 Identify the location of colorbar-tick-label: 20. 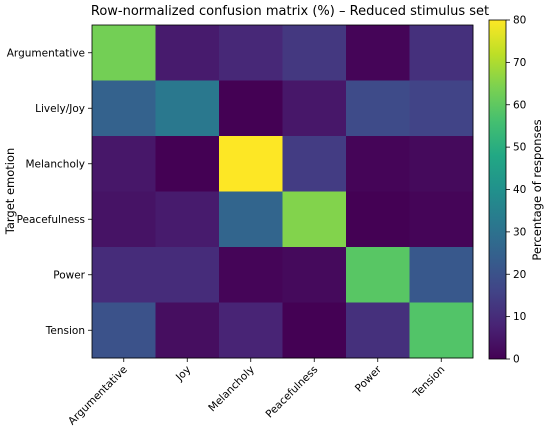
(519, 275).